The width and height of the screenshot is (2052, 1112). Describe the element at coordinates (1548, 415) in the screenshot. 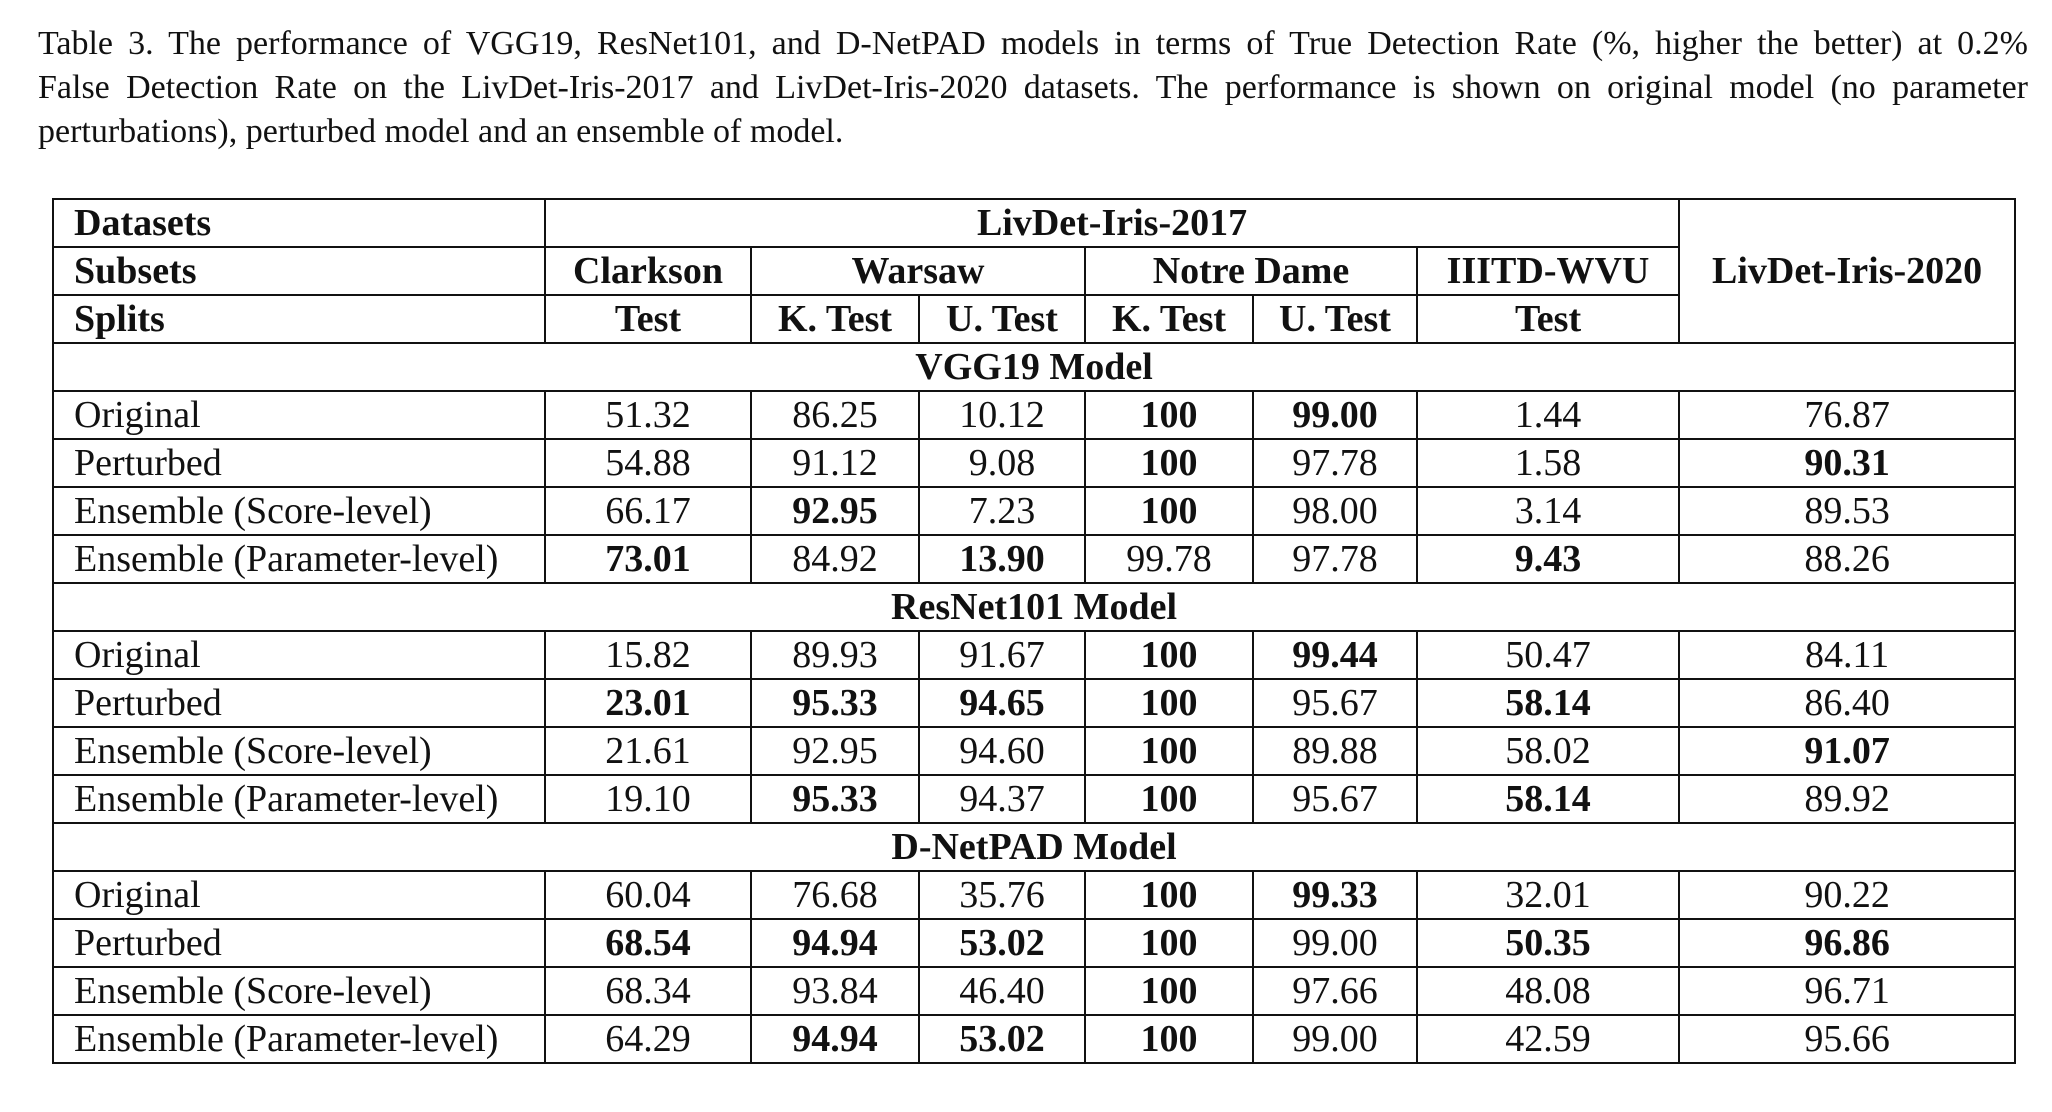

I see `value-cell: 1.44` at that location.